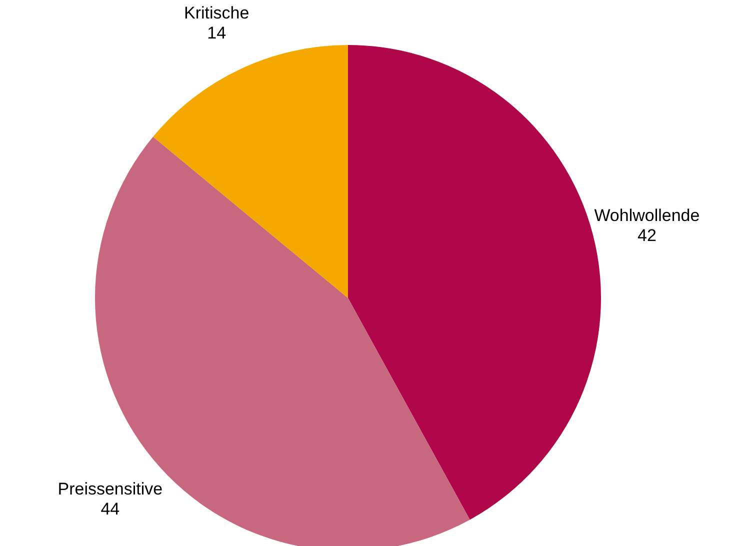 The image size is (741, 546). Describe the element at coordinates (647, 216) in the screenshot. I see `slice-label: Wohlwollende` at that location.